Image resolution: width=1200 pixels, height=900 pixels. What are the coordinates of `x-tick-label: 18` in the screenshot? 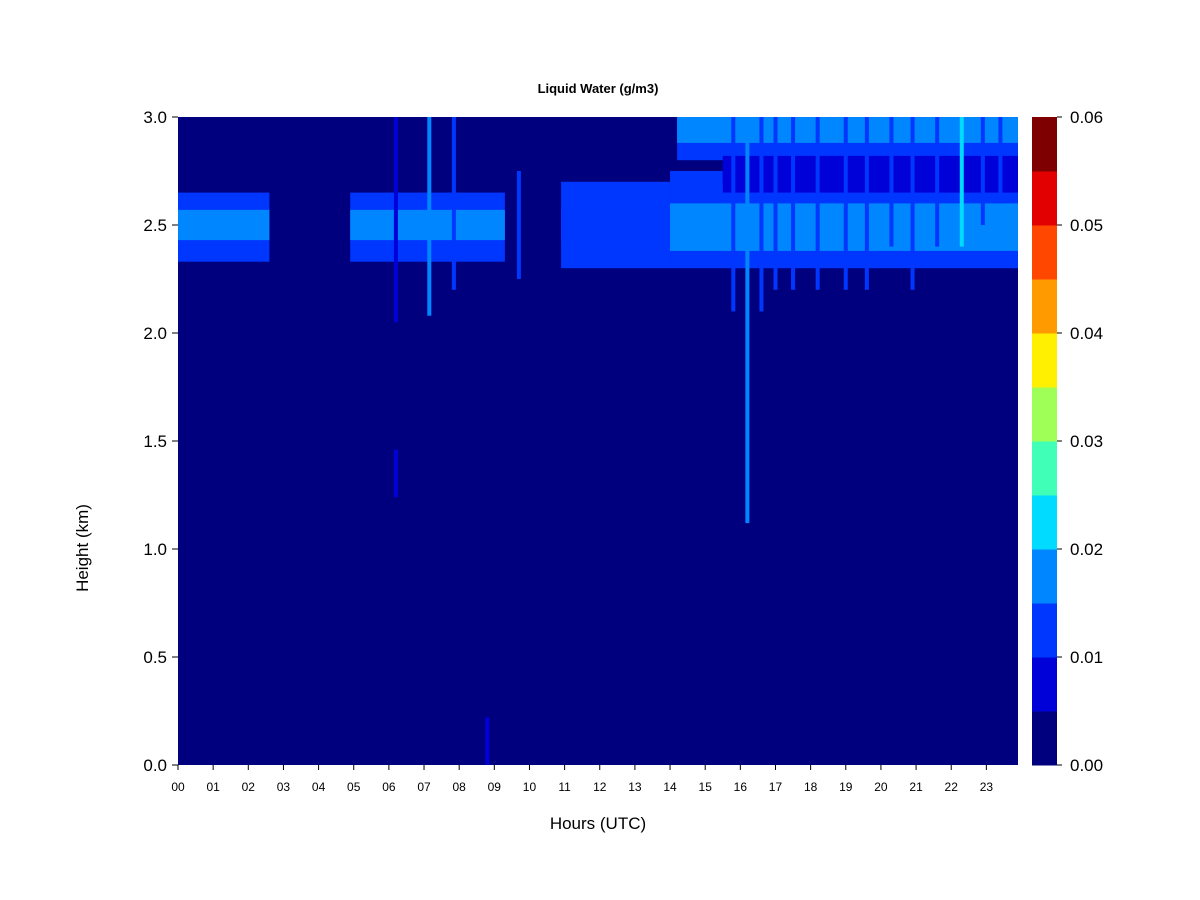 It's located at (811, 787).